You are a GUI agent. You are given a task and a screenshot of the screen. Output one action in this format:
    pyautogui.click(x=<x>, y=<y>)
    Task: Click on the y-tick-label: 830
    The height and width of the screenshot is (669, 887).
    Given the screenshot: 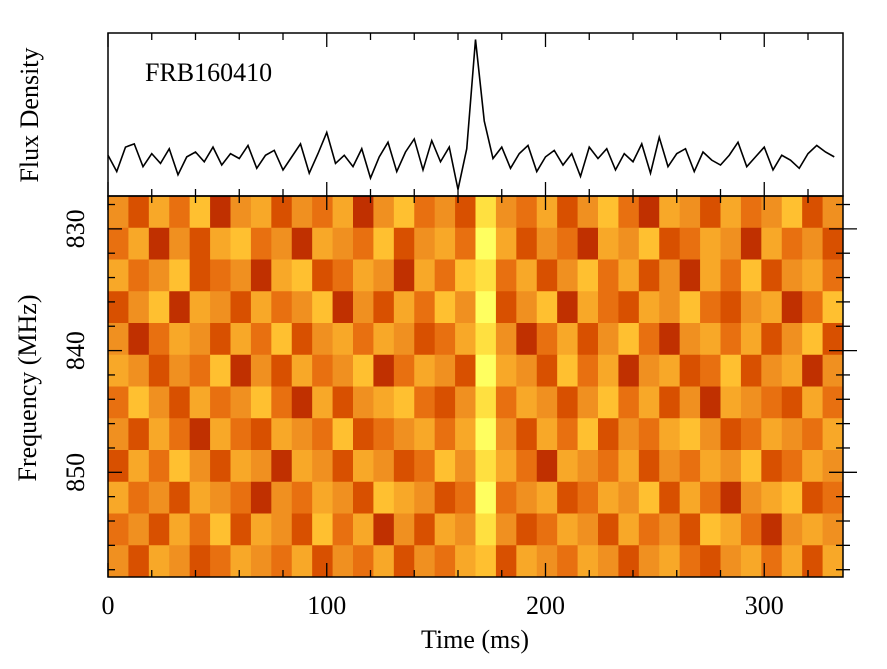 What is the action you would take?
    pyautogui.click(x=75, y=228)
    